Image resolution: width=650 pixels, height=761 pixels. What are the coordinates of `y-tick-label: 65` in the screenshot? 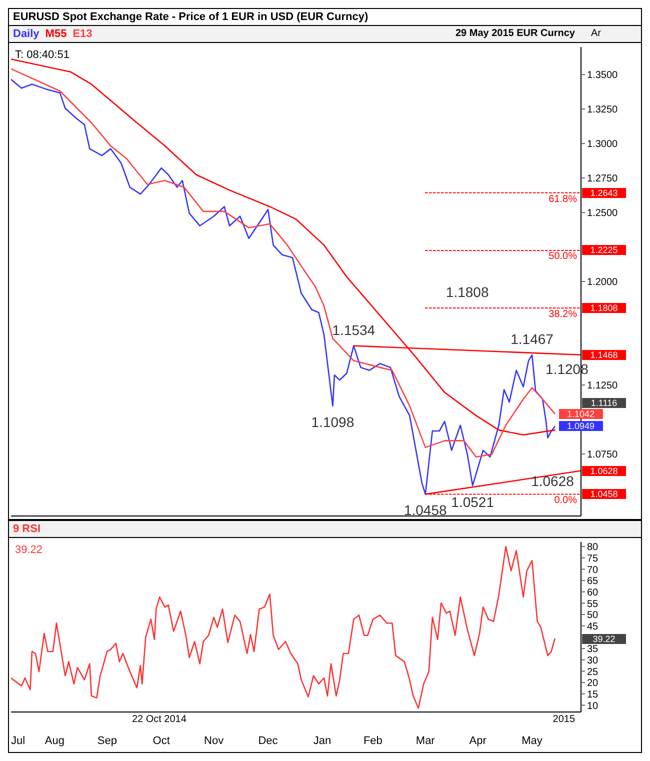 It's located at (593, 582).